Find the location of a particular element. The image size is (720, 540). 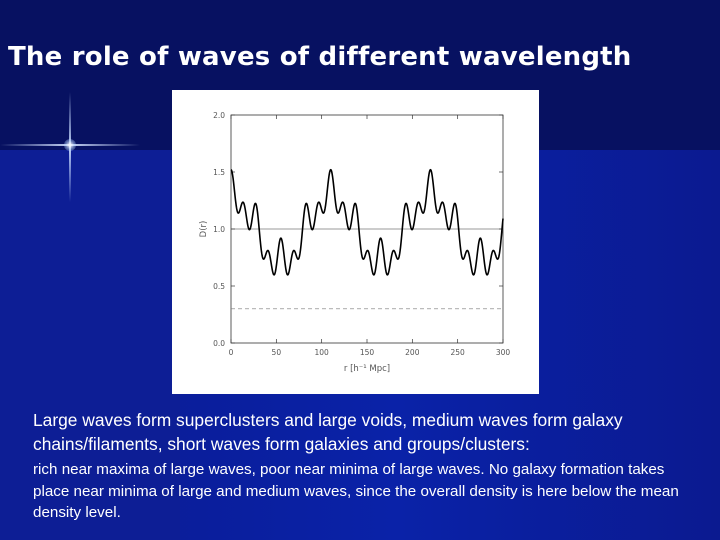

y-tick-label: 1.0 is located at coordinates (219, 229).